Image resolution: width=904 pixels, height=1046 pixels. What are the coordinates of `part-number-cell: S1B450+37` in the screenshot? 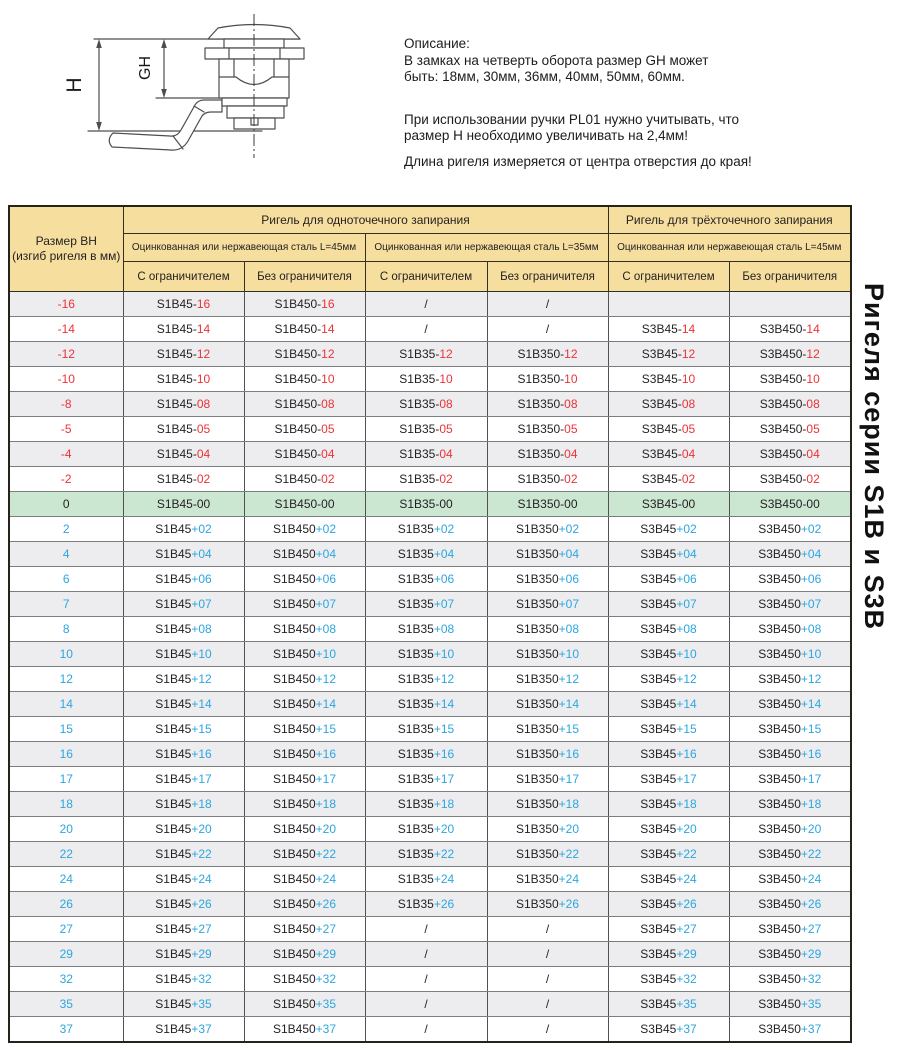 It's located at (304, 1029).